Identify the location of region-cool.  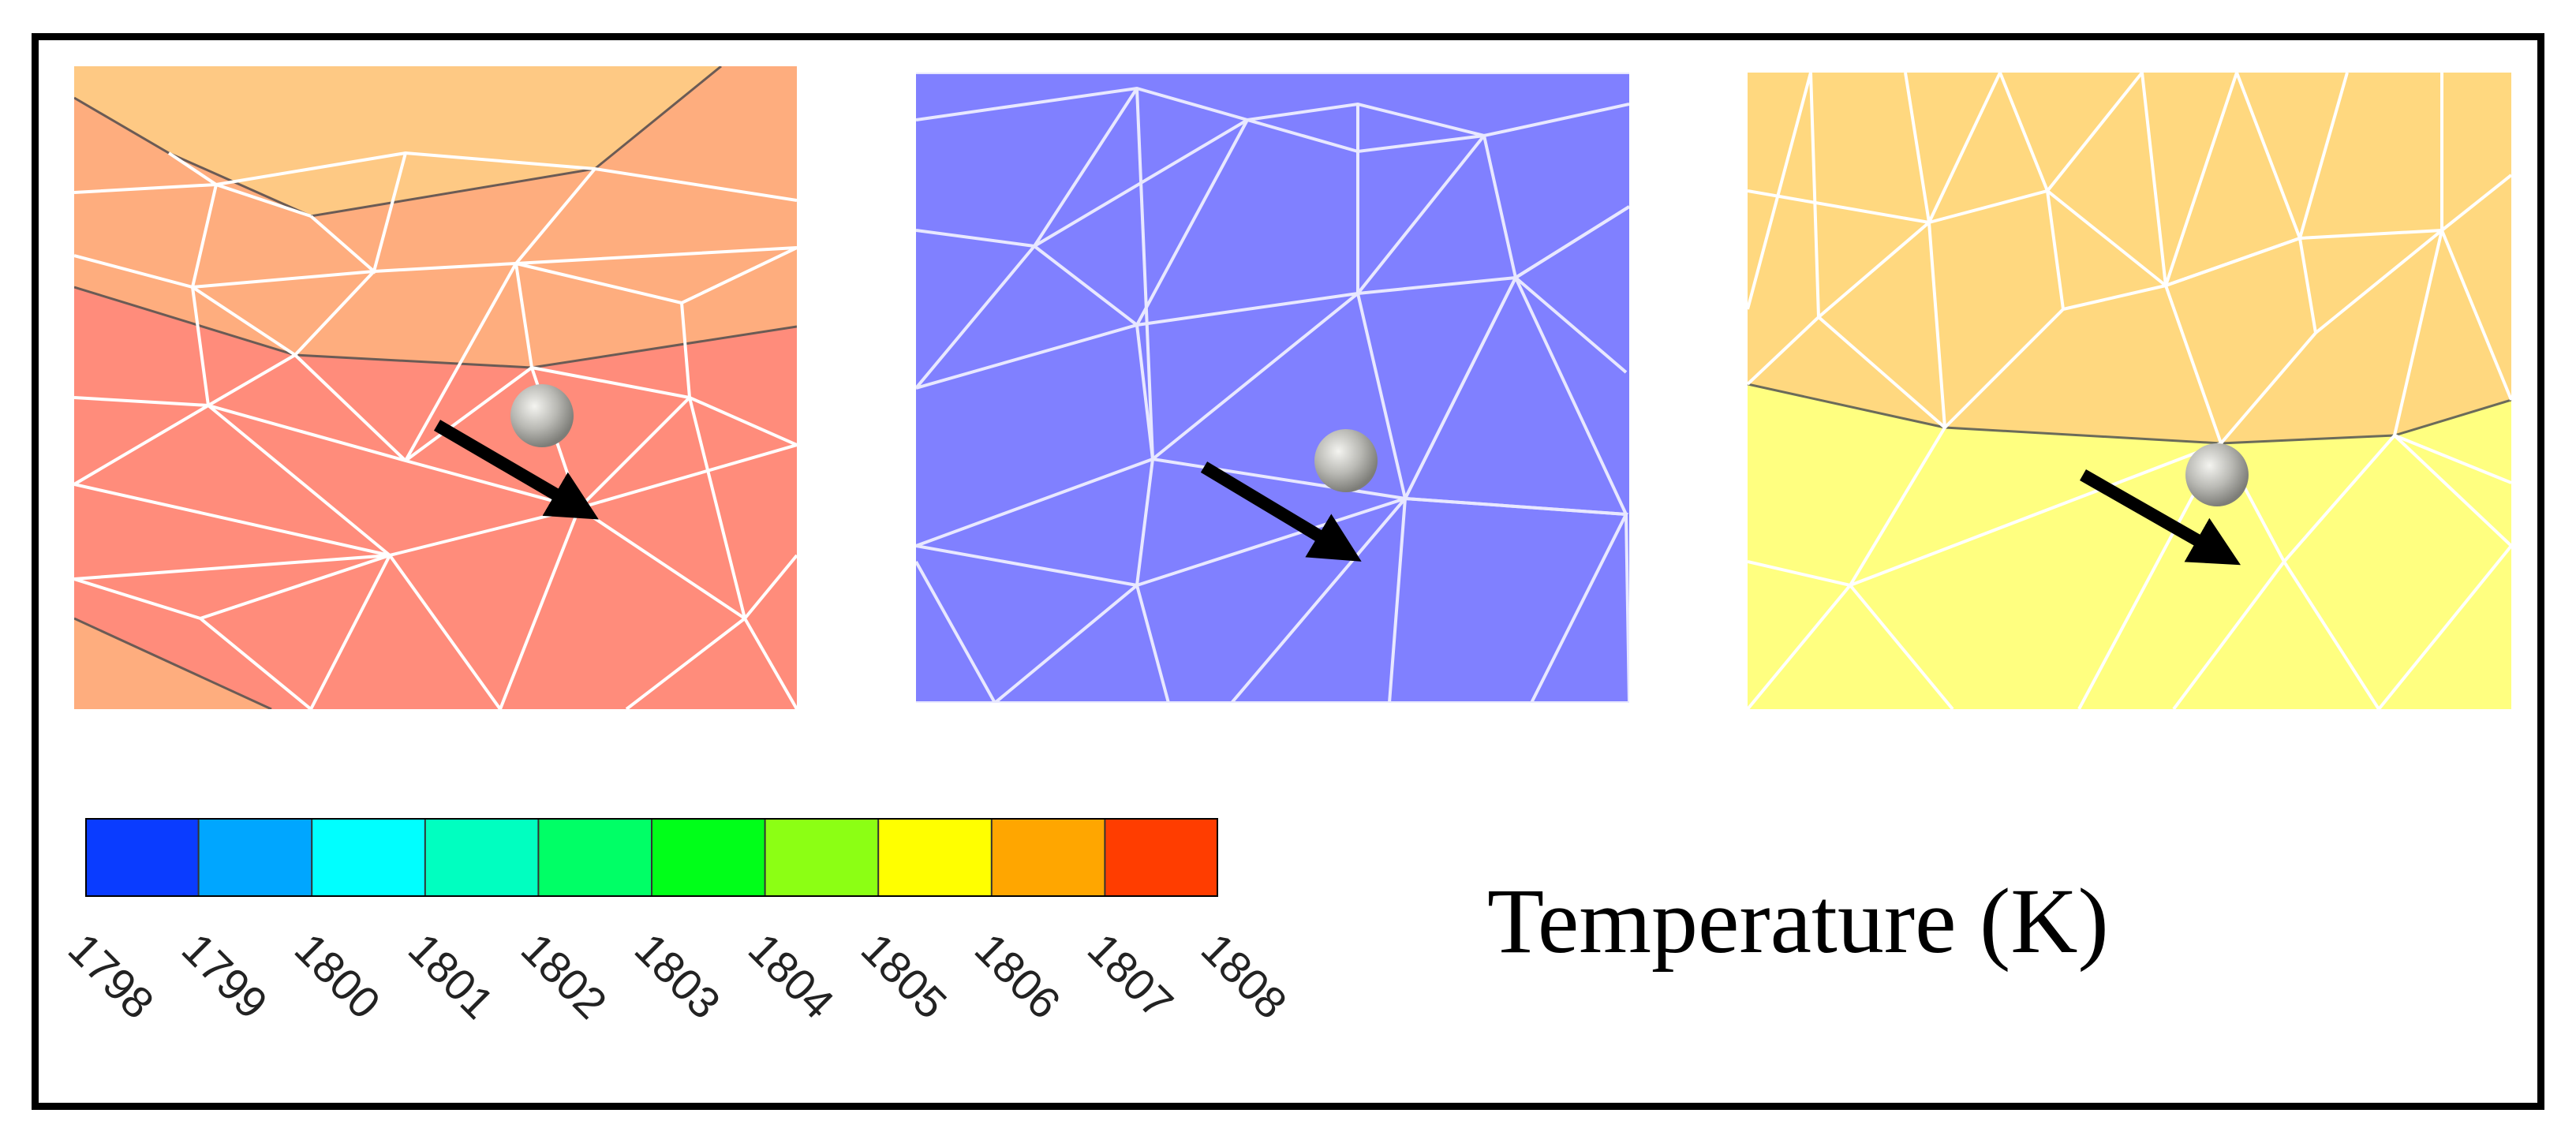
(397, 141).